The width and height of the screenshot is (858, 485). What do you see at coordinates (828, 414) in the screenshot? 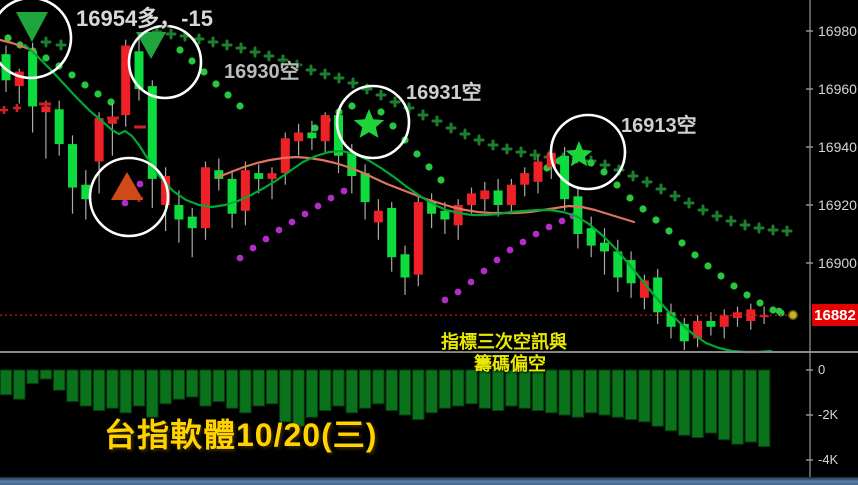
I see `volume-tick-label: -2K` at bounding box center [828, 414].